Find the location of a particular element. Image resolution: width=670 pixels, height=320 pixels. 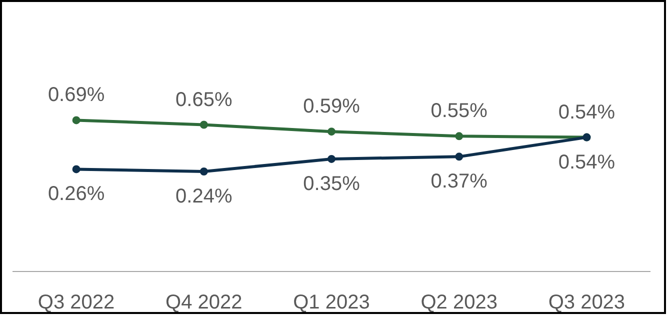

x-tick-label: Q3 2023 is located at coordinates (587, 303).